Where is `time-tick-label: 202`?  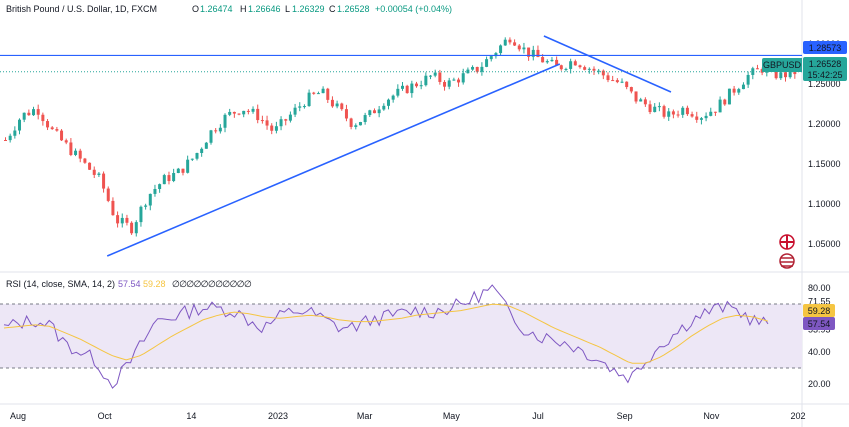 time-tick-label: 202 is located at coordinates (797, 416).